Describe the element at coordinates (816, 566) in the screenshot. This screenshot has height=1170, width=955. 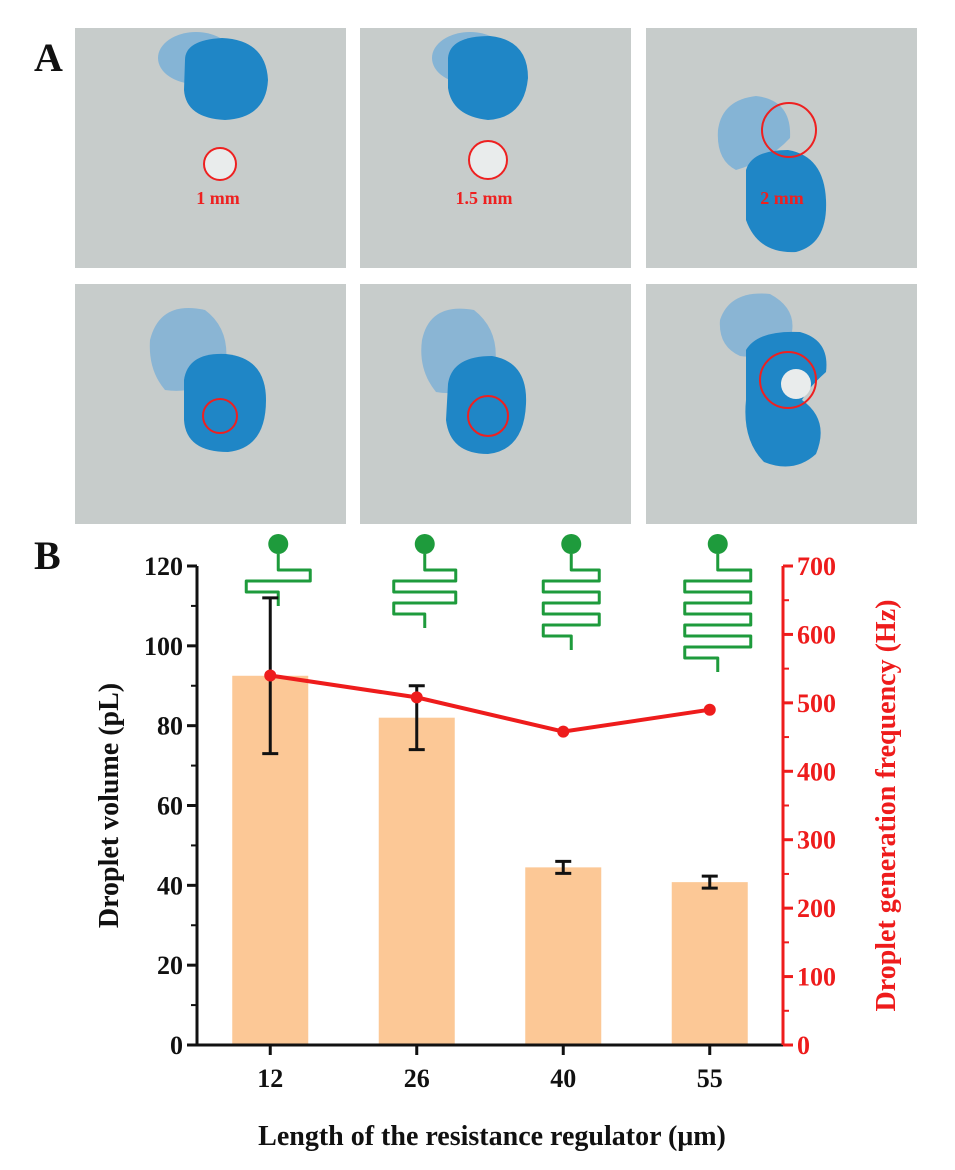
I see `right-tick-label: 700` at that location.